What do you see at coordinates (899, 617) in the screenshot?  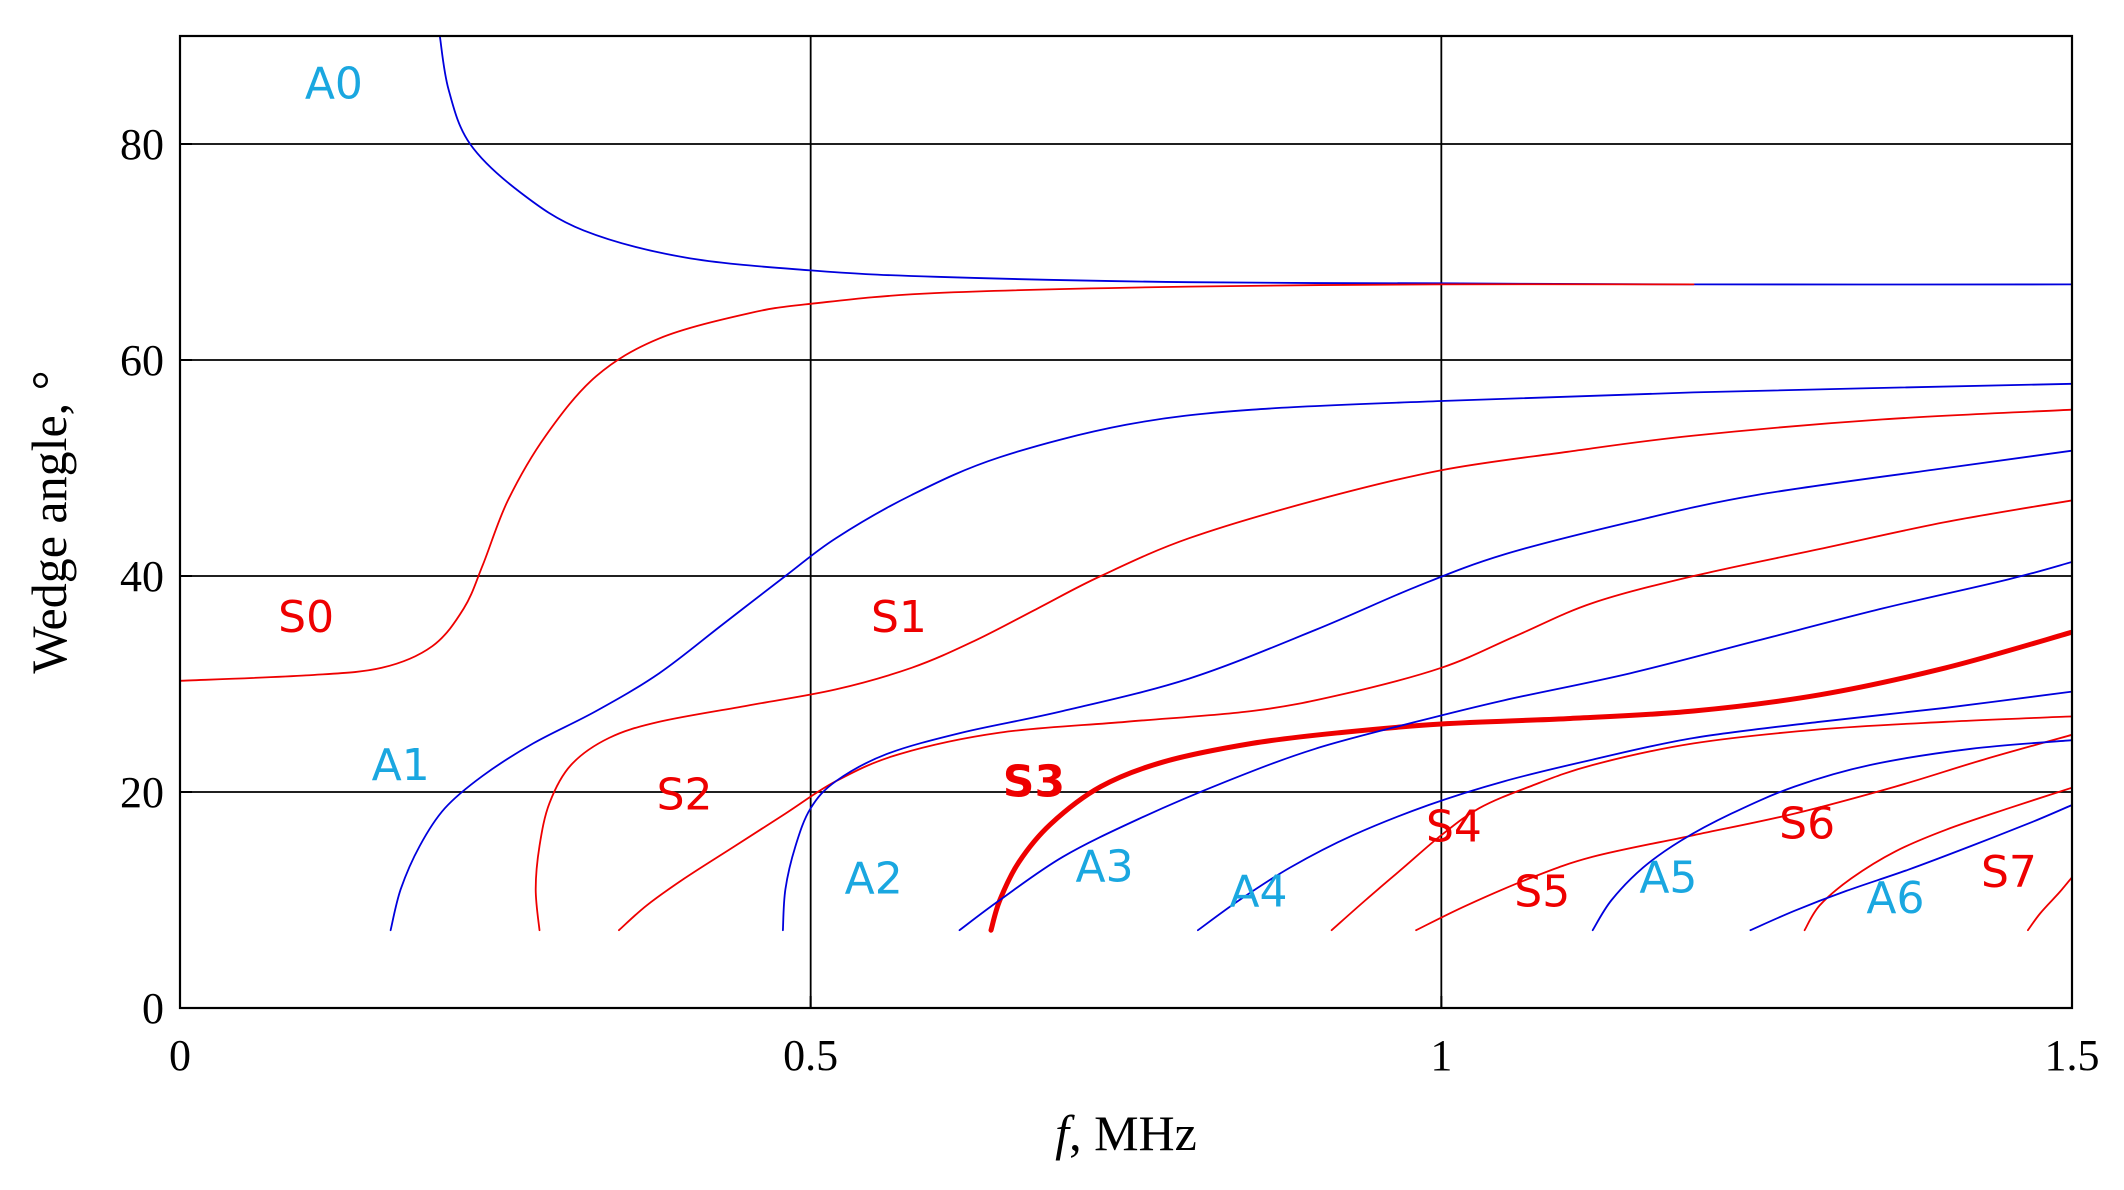 I see `label-s1: S1` at bounding box center [899, 617].